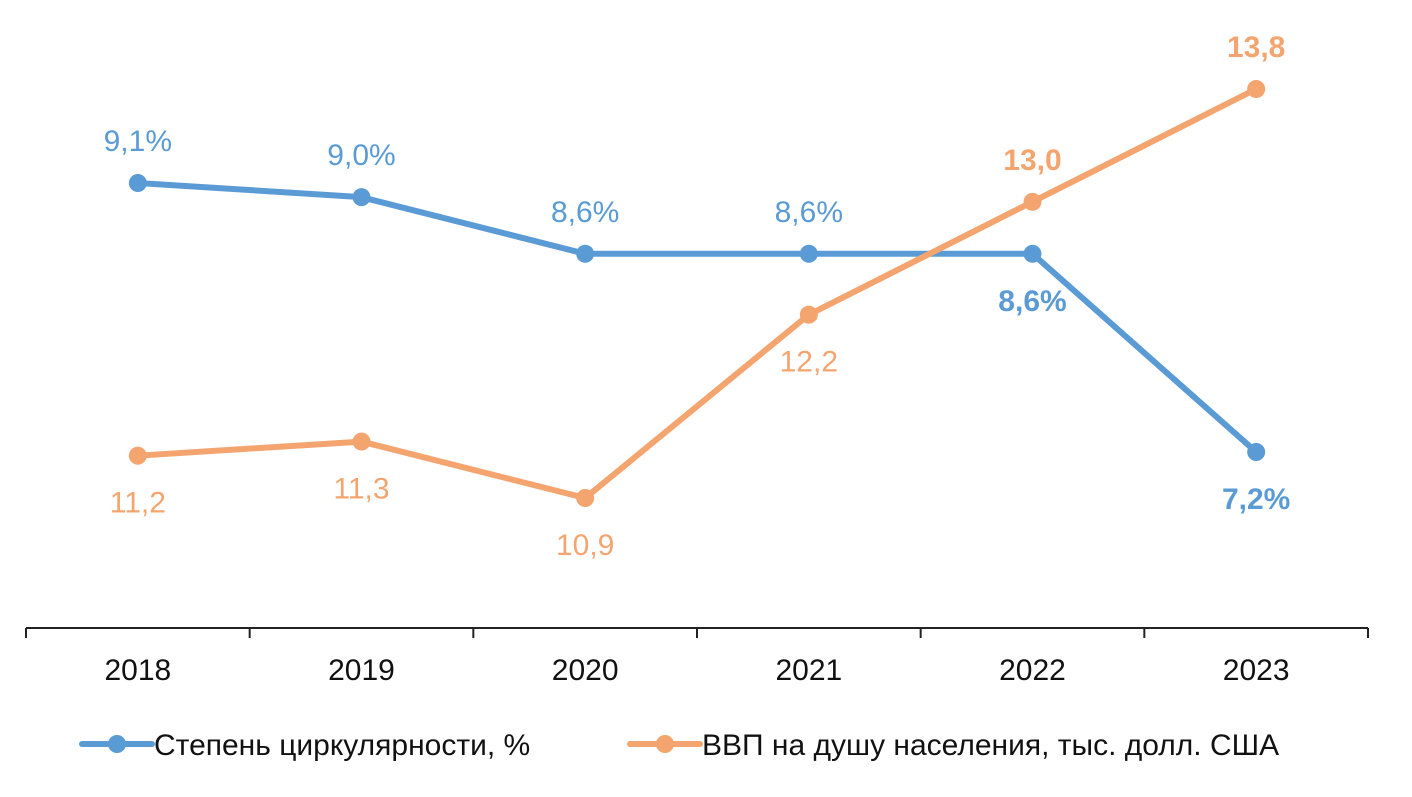  Describe the element at coordinates (138, 141) in the screenshot. I see `data-label: 9,1%` at that location.